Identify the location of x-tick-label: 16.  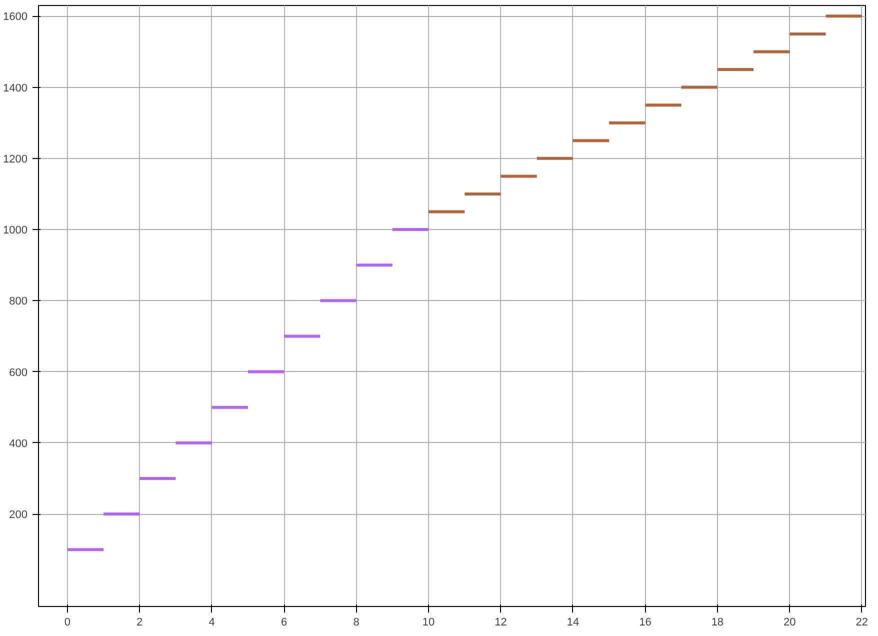
(645, 622).